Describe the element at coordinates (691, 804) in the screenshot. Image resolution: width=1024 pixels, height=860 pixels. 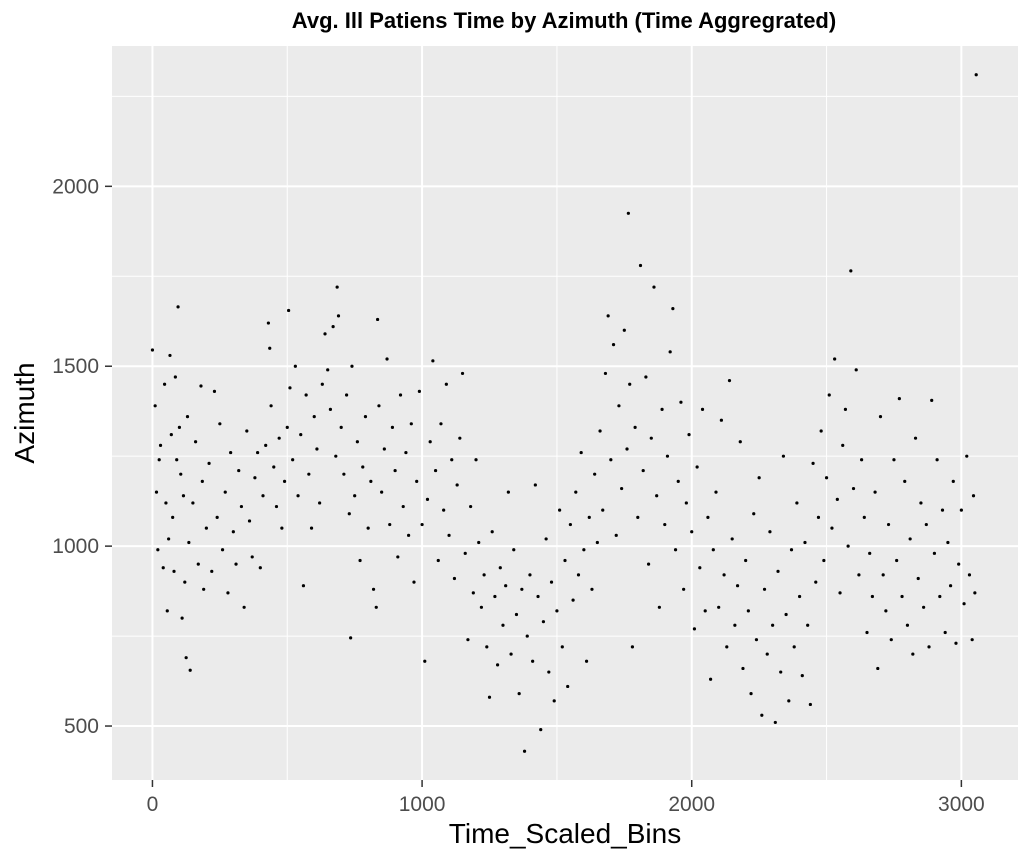
I see `x-tick-label: 2000` at that location.